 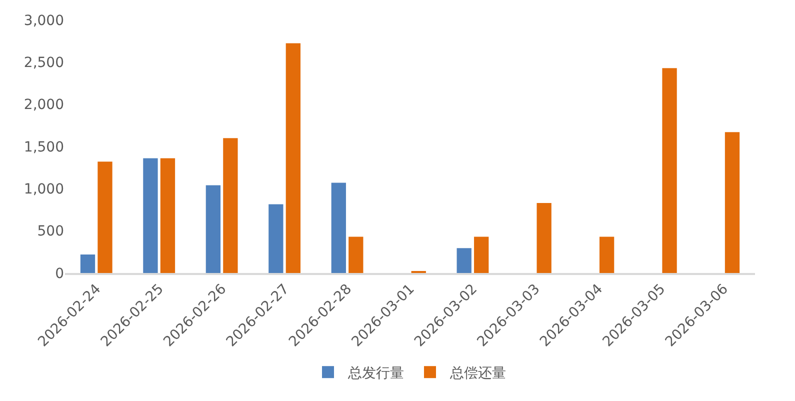 What do you see at coordinates (375, 374) in the screenshot?
I see `legend-label: 总发行量` at bounding box center [375, 374].